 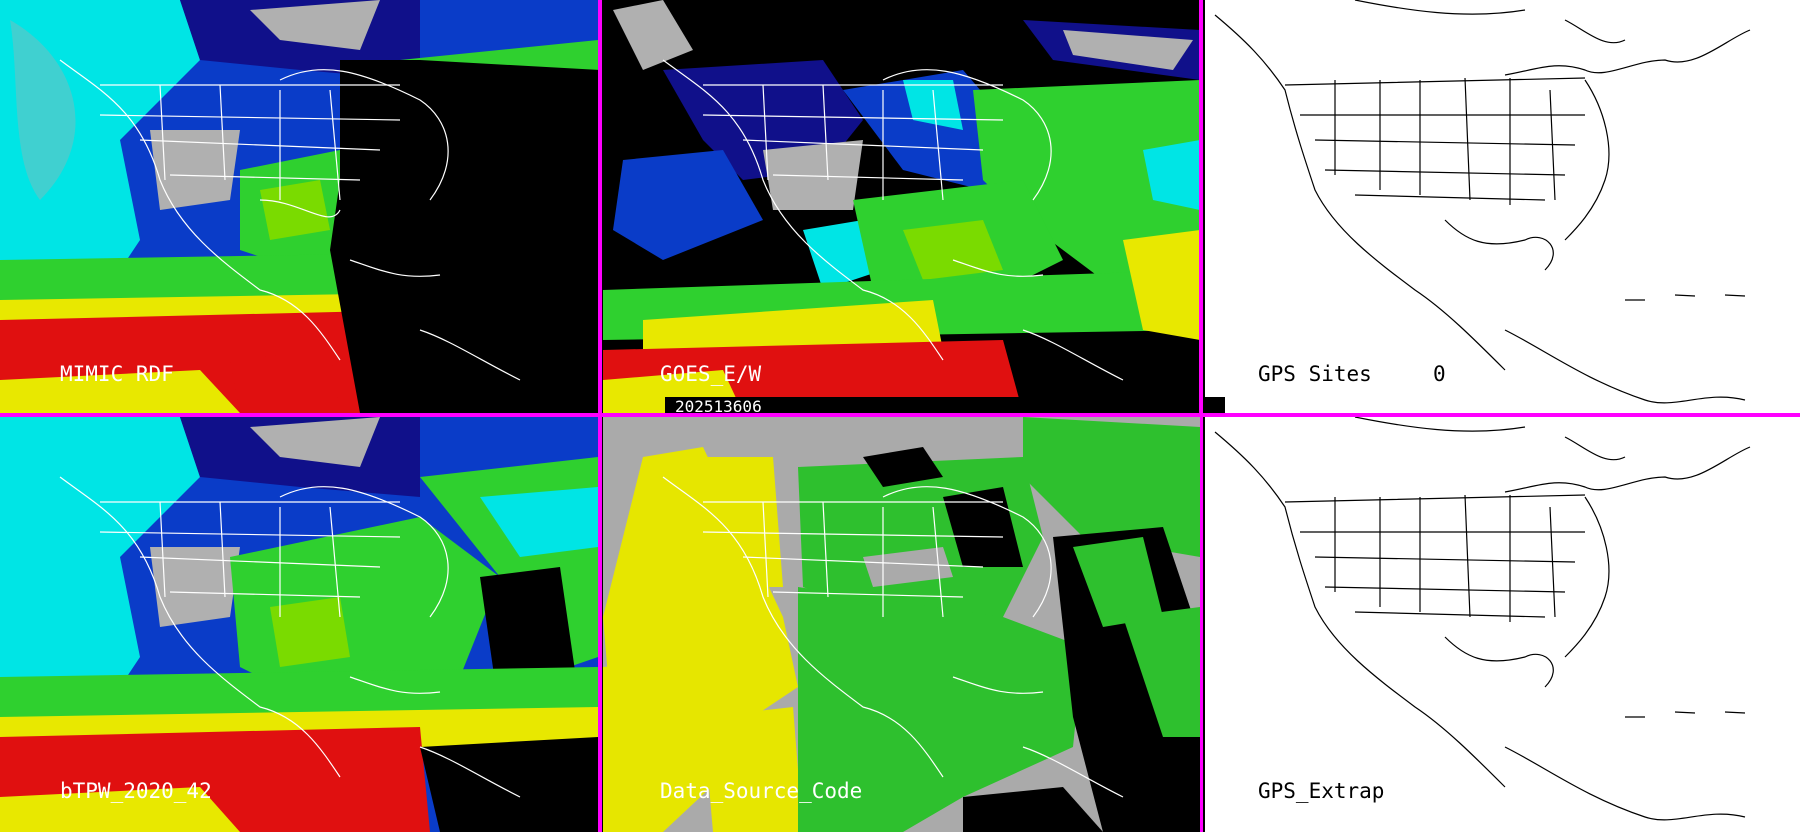 What do you see at coordinates (136, 791) in the screenshot?
I see `panel-btpw-label: bTPW_2020_42` at bounding box center [136, 791].